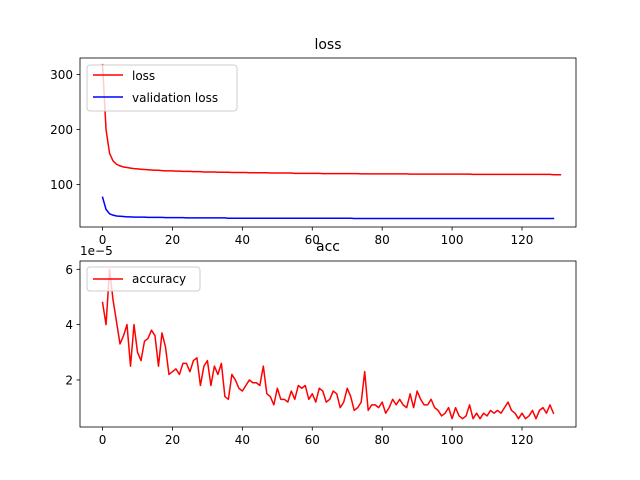  What do you see at coordinates (382, 240) in the screenshot?
I see `loss-xtick-label: 80` at bounding box center [382, 240].